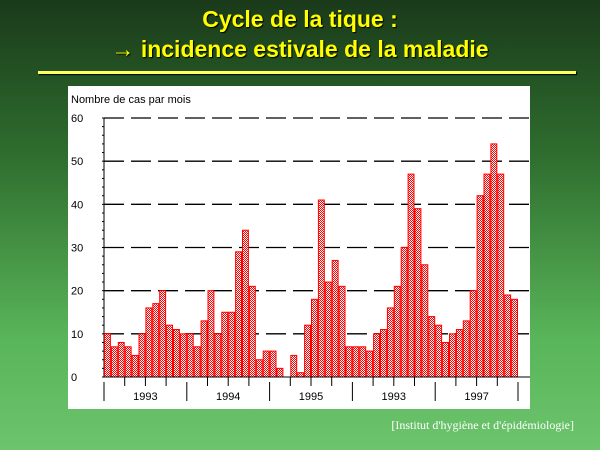 The image size is (600, 450). Describe the element at coordinates (307, 72) in the screenshot. I see `title-underline` at that location.